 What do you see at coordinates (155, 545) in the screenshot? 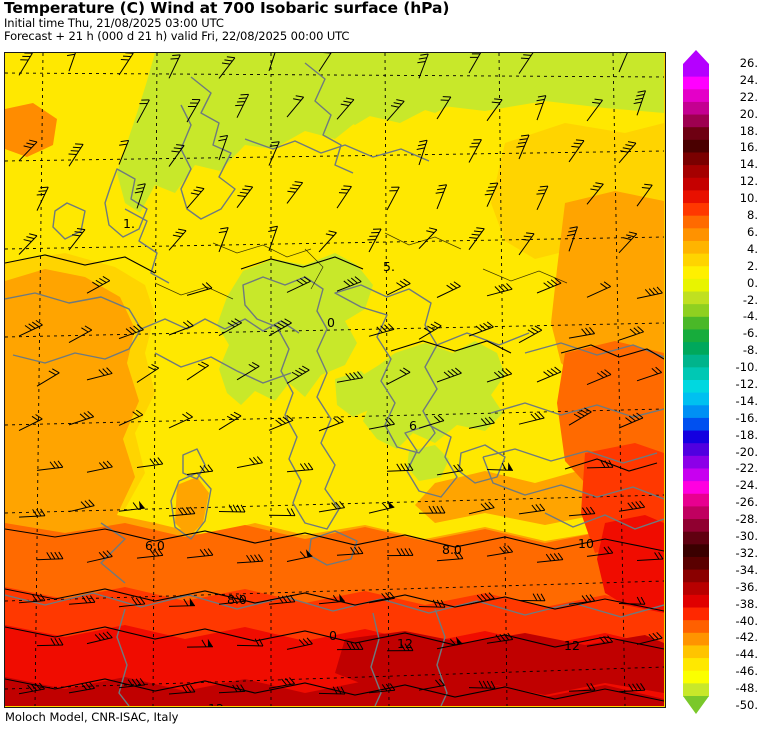
I see `contour-label: 6.0` at bounding box center [155, 545].